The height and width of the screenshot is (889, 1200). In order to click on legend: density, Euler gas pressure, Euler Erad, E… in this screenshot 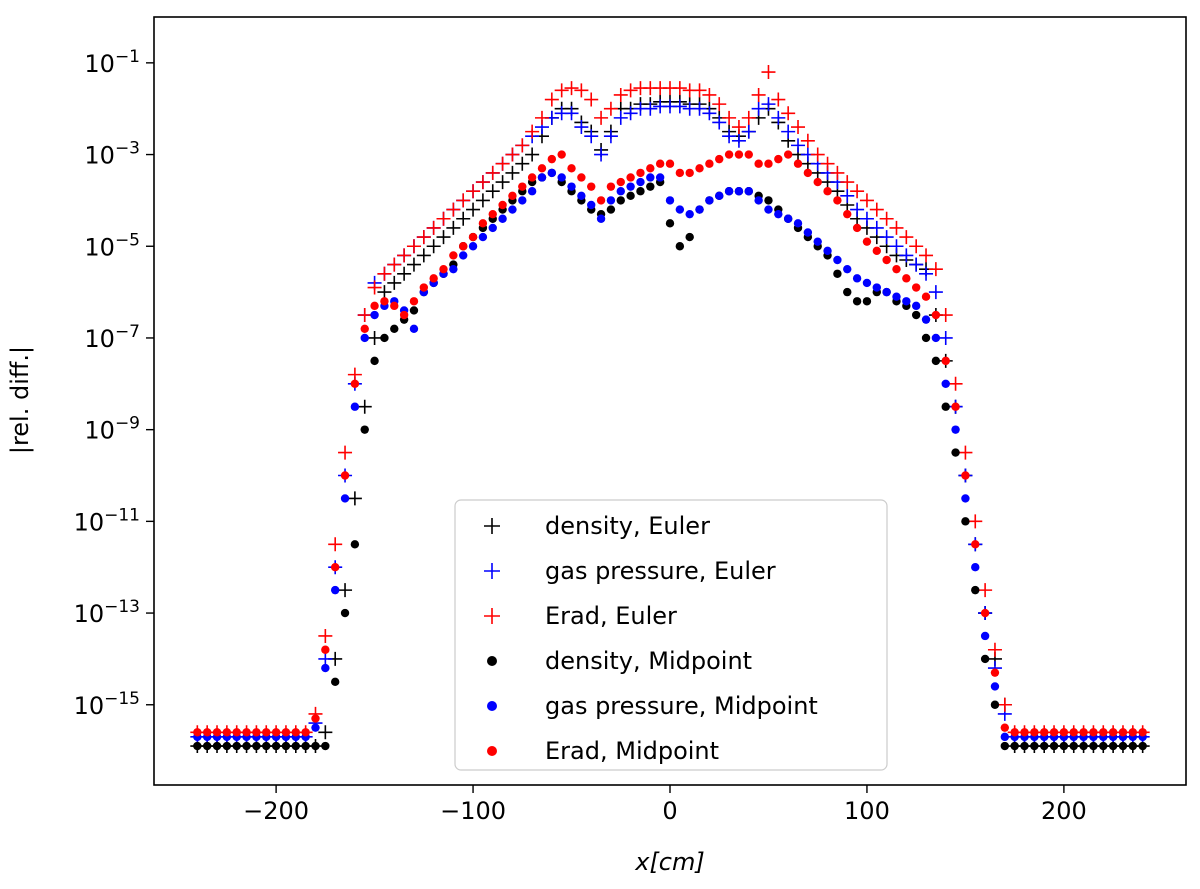, I will do `click(671, 635)`.